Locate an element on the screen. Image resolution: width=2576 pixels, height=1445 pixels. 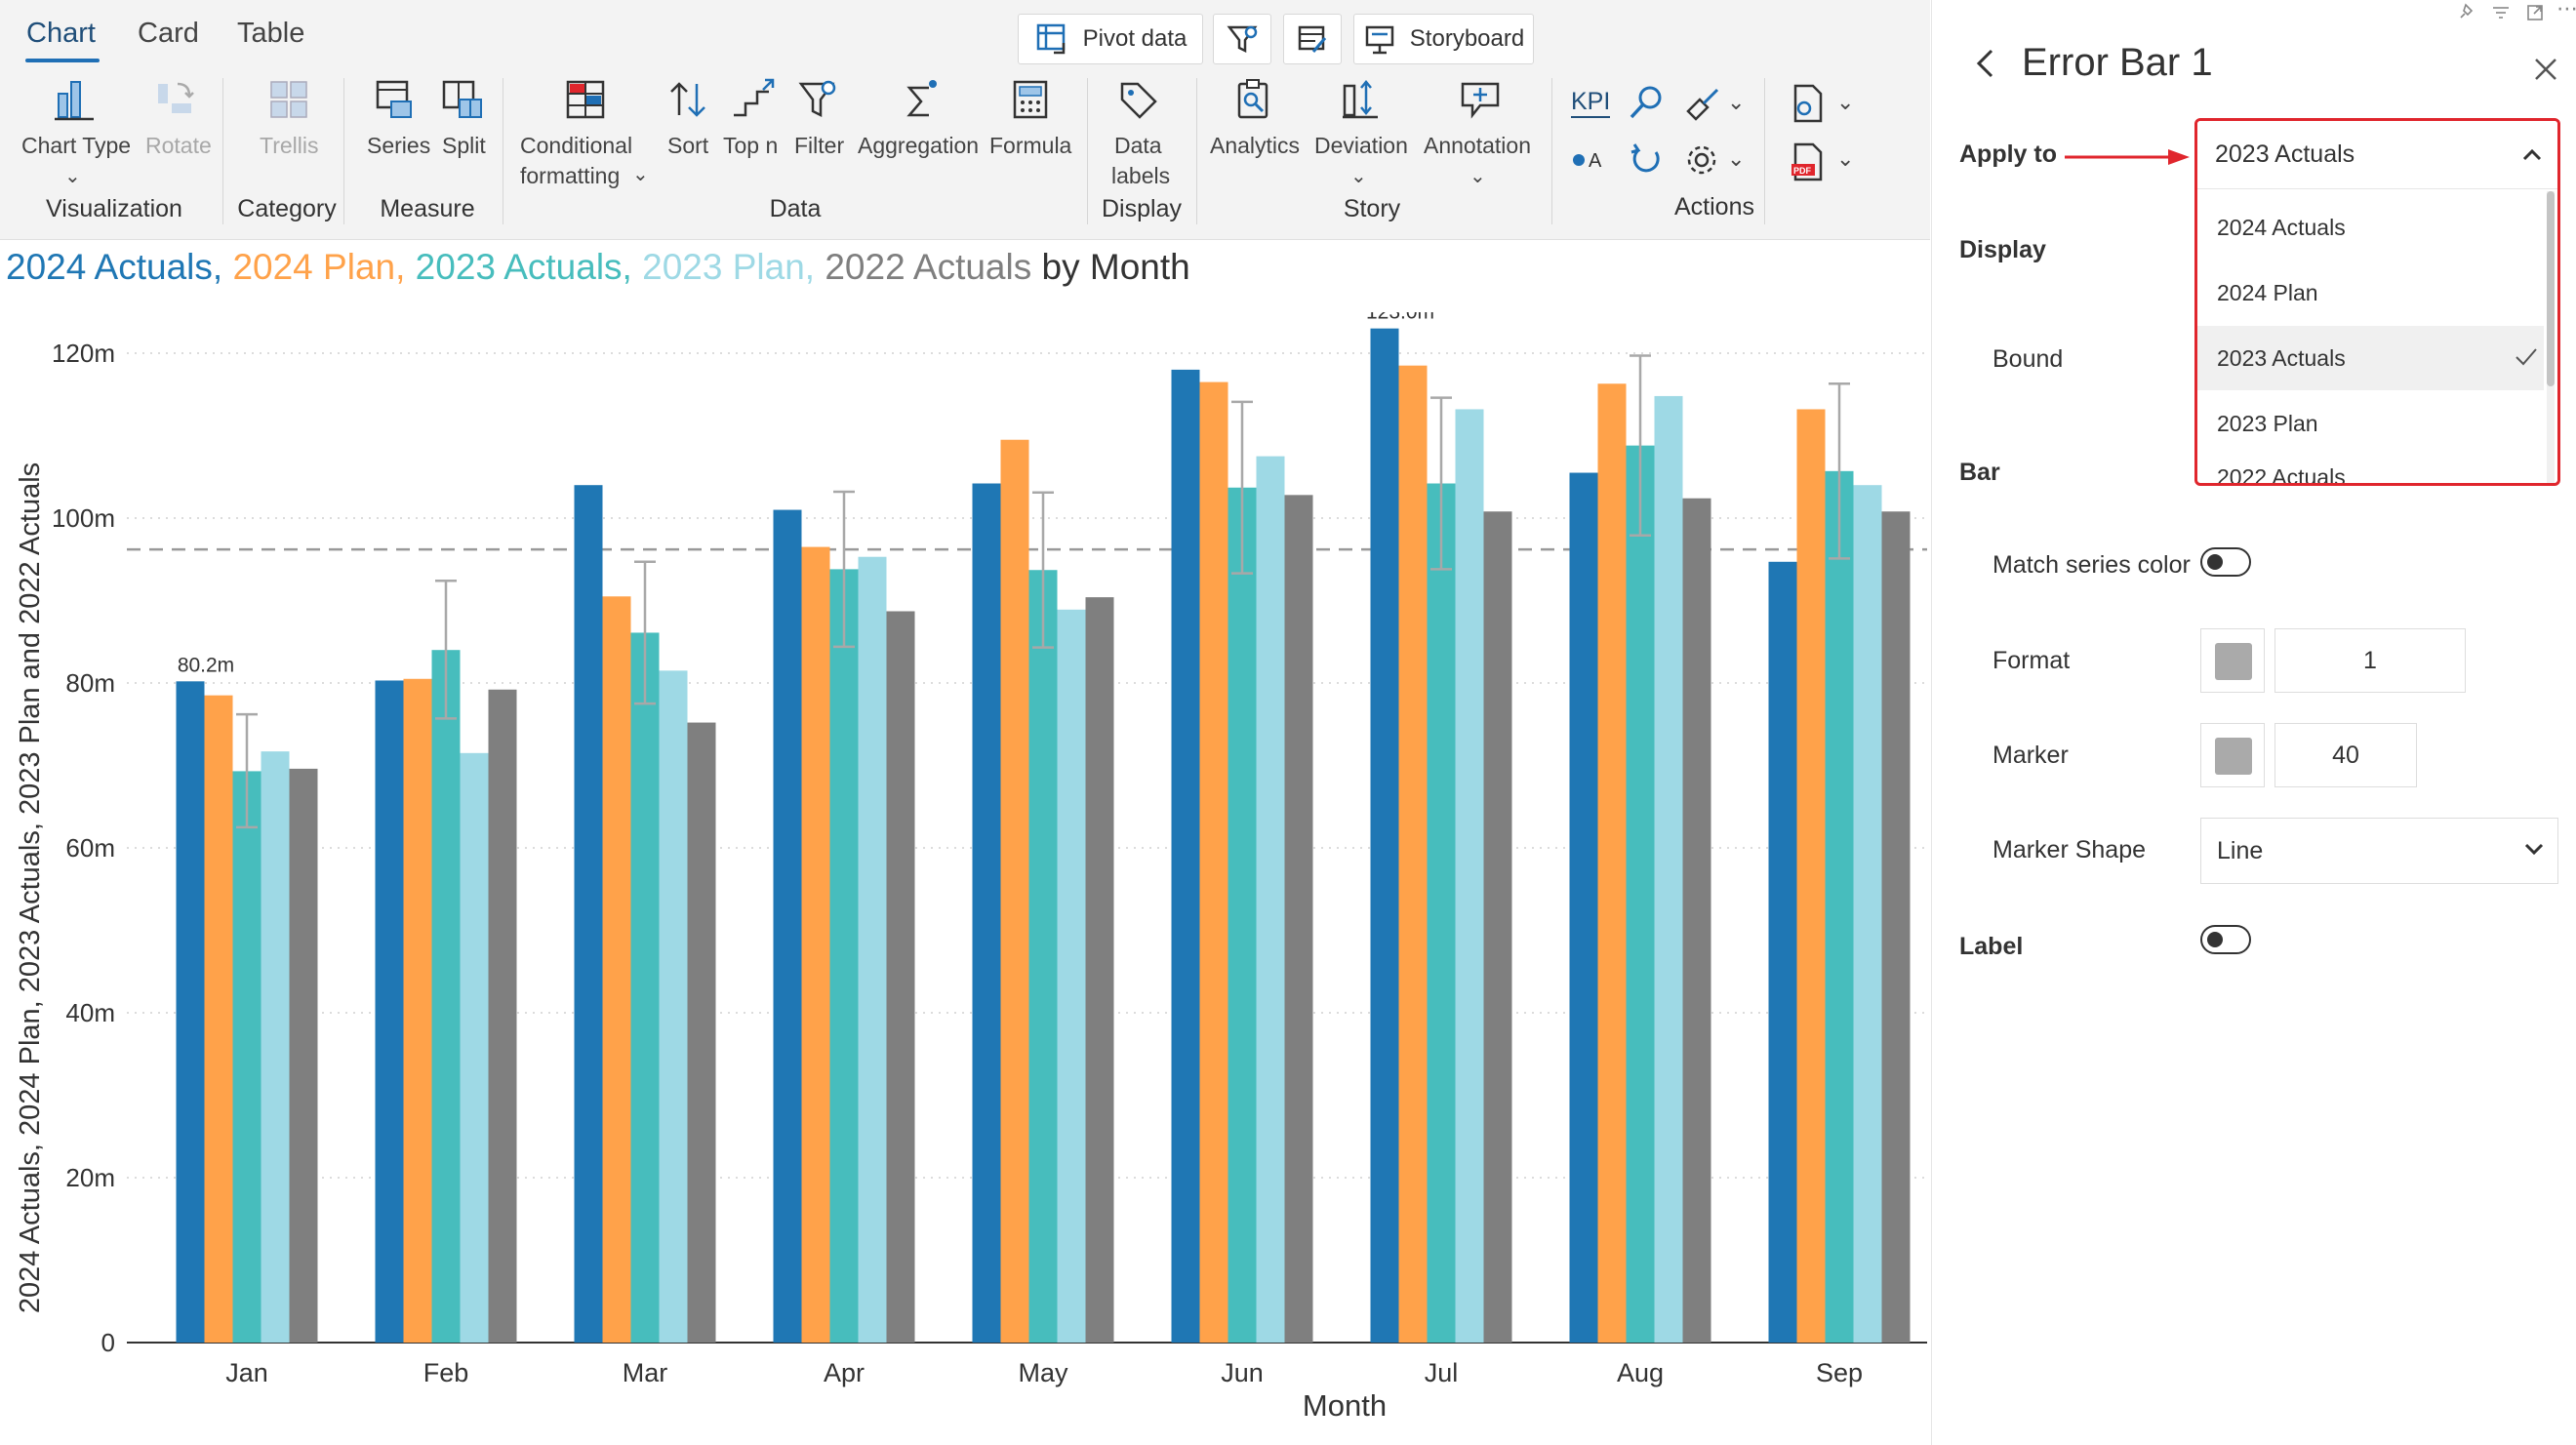
chart-type-label: Chart Type is located at coordinates (76, 145).